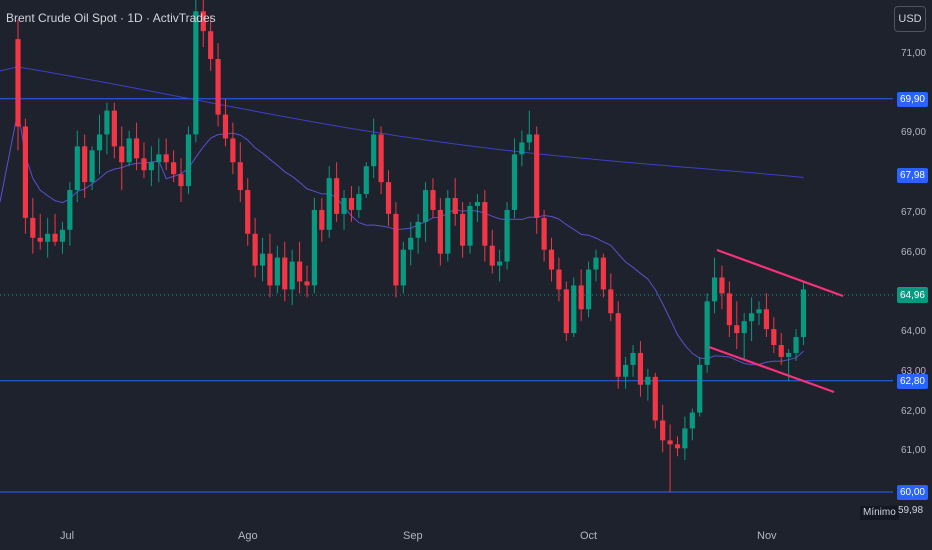 This screenshot has height=550, width=932. What do you see at coordinates (413, 536) in the screenshot?
I see `x-tick-label: Sep` at bounding box center [413, 536].